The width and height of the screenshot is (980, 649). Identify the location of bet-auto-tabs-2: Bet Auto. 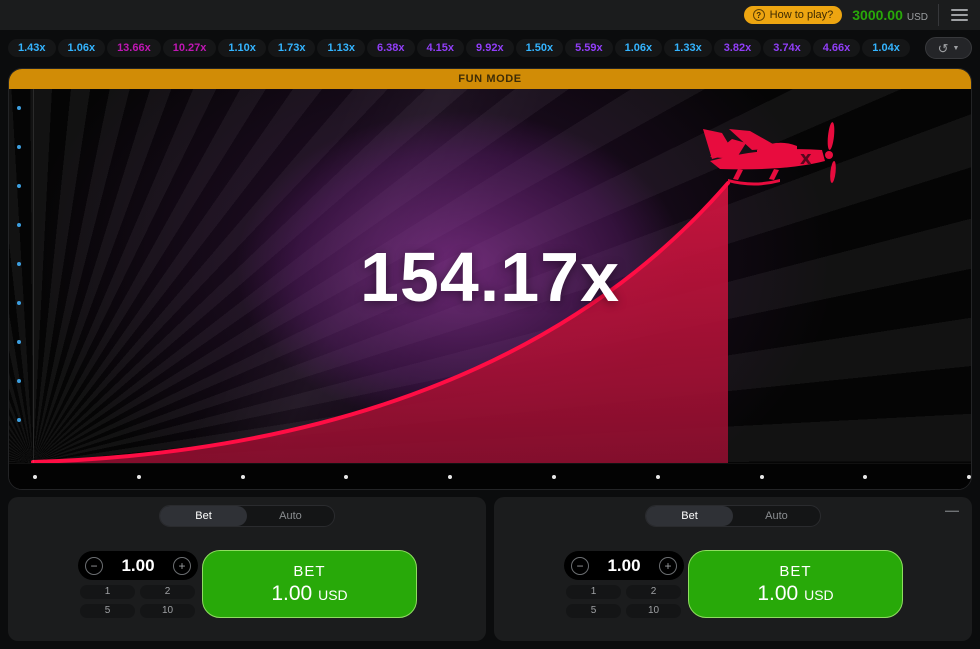
(733, 516).